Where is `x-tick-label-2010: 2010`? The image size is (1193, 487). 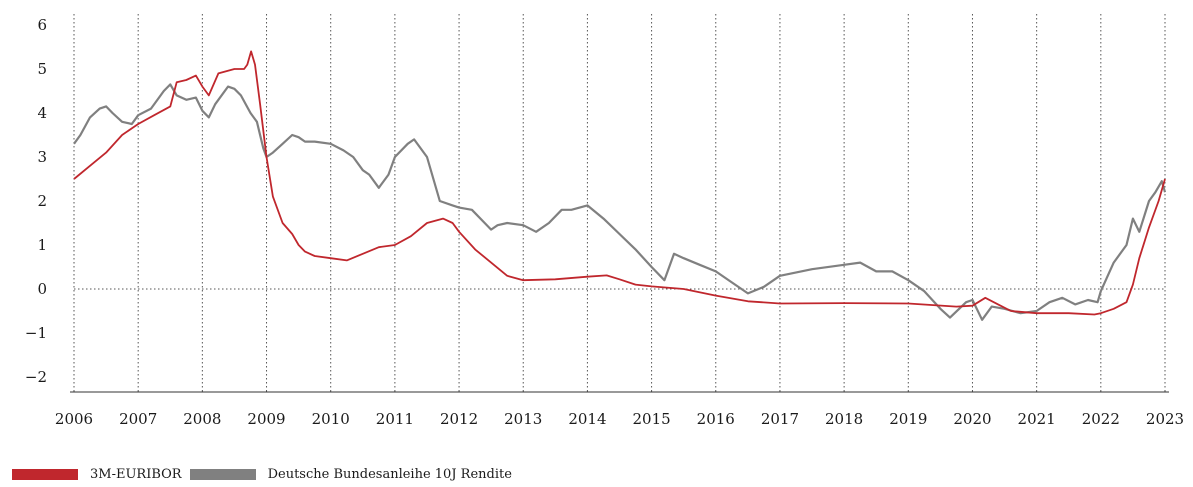 x-tick-label-2010: 2010 is located at coordinates (331, 419).